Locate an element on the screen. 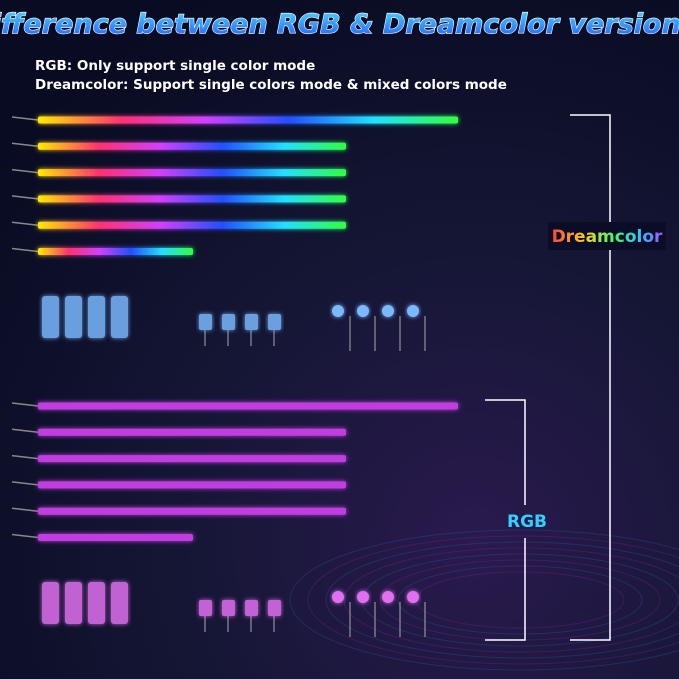 Image resolution: width=679 pixels, height=679 pixels. label-bg is located at coordinates (607, 236).